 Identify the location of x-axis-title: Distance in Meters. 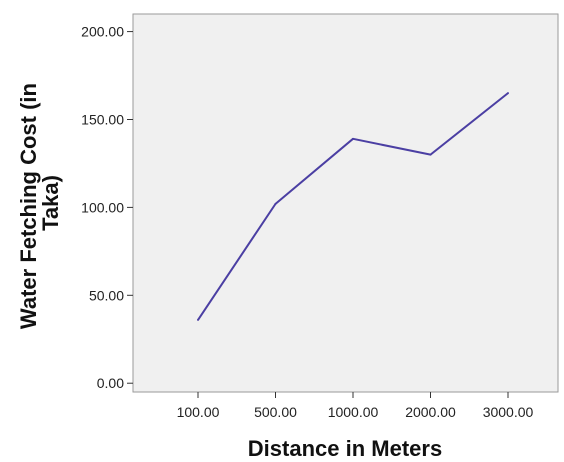
(345, 448).